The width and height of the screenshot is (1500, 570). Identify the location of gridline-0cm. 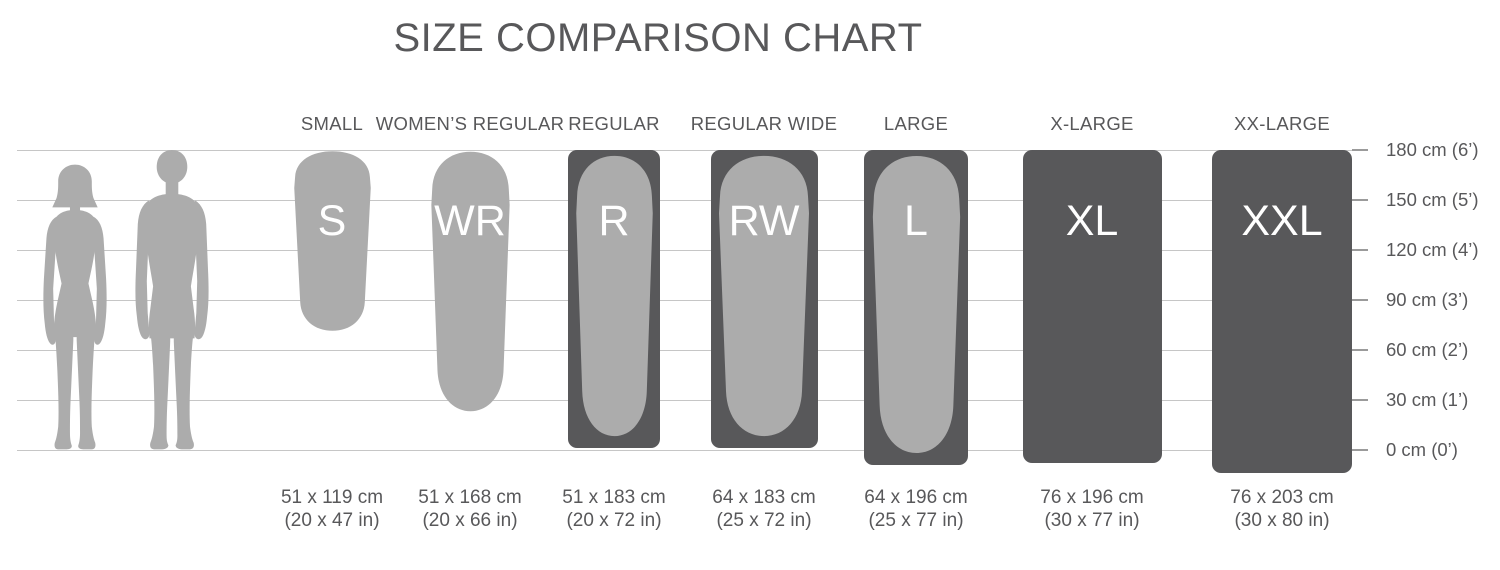
(692, 450).